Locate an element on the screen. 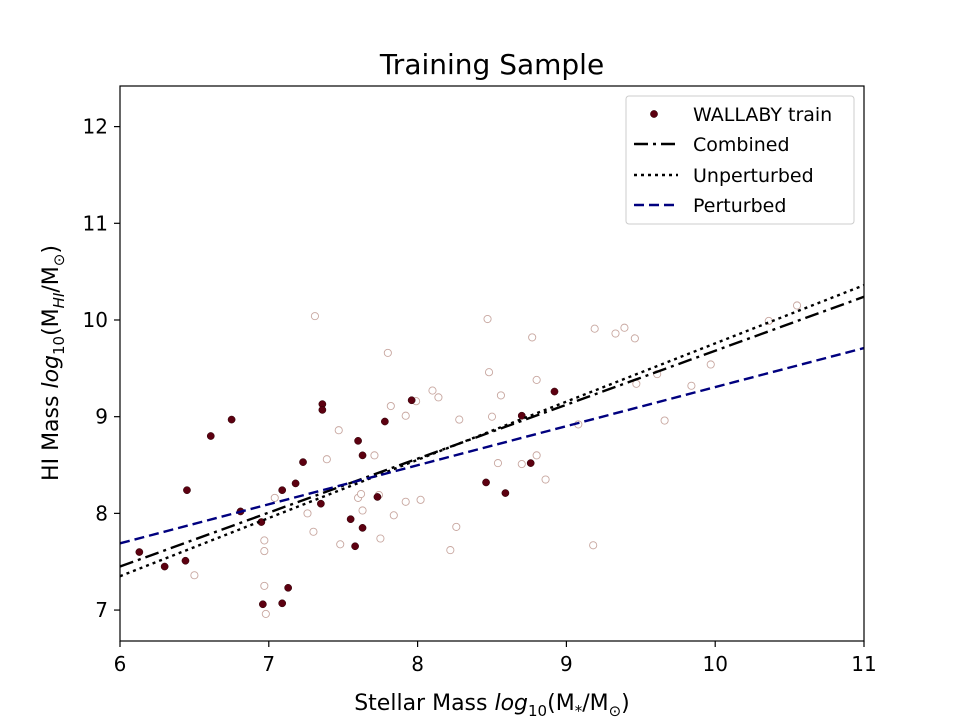  y-tick-label: 8 is located at coordinates (101, 513).